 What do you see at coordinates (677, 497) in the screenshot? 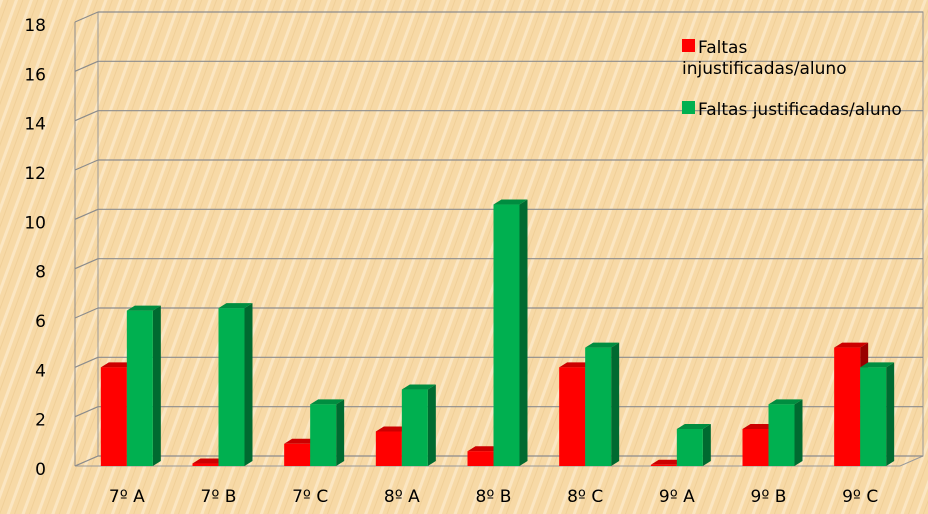
I see `x-tick-label: 9º A` at bounding box center [677, 497].